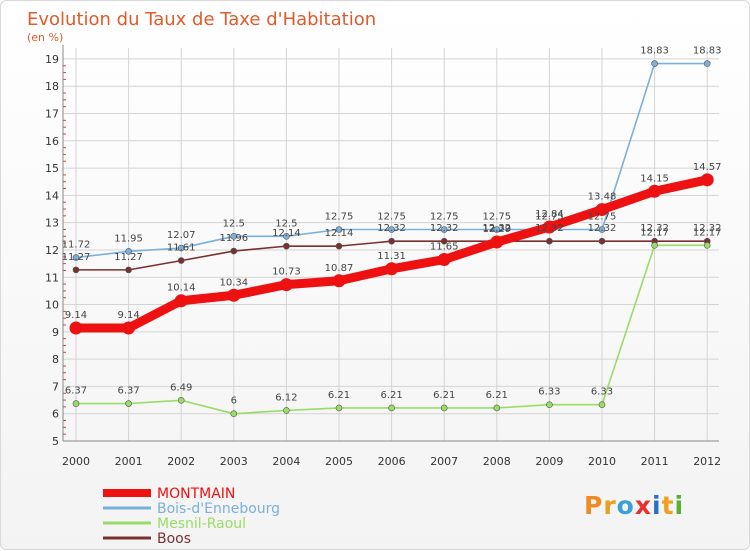 Image resolution: width=750 pixels, height=551 pixels. Describe the element at coordinates (181, 288) in the screenshot. I see `data-label: 10.14` at that location.